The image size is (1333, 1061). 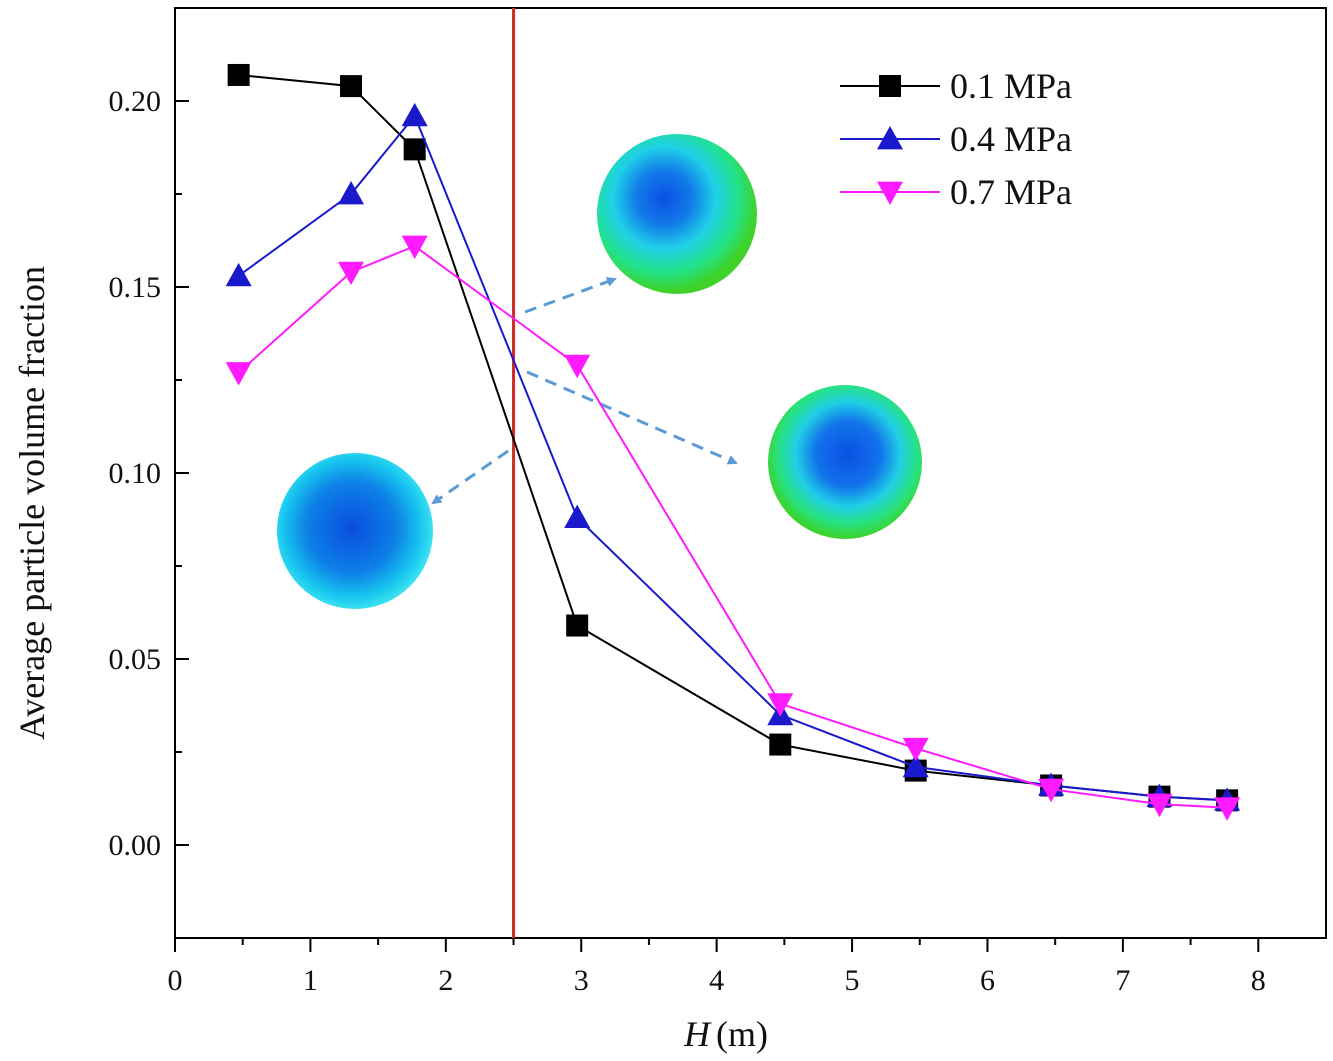 What do you see at coordinates (32, 503) in the screenshot?
I see `y-axis-title: Average particle volume fraction` at bounding box center [32, 503].